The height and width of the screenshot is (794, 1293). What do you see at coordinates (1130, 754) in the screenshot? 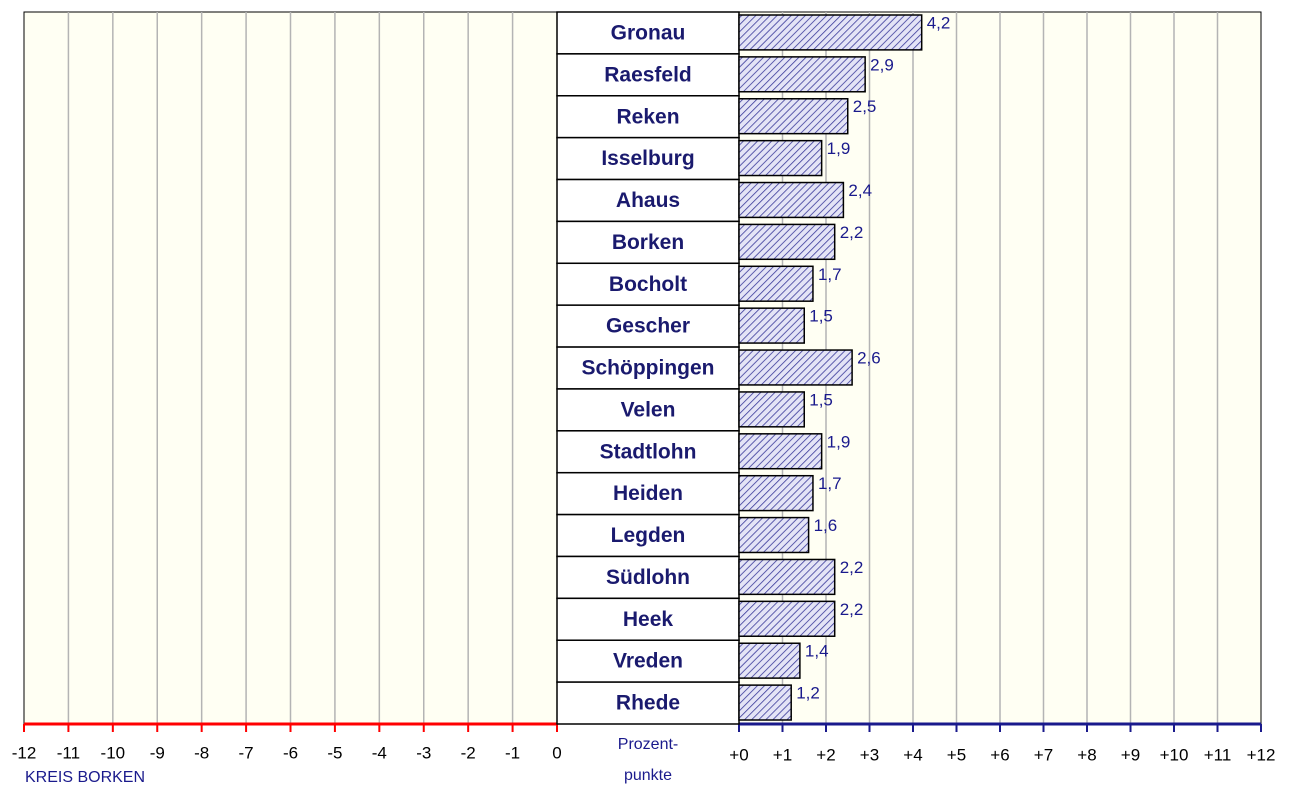
I see `x-tick-label: +9` at bounding box center [1130, 754].